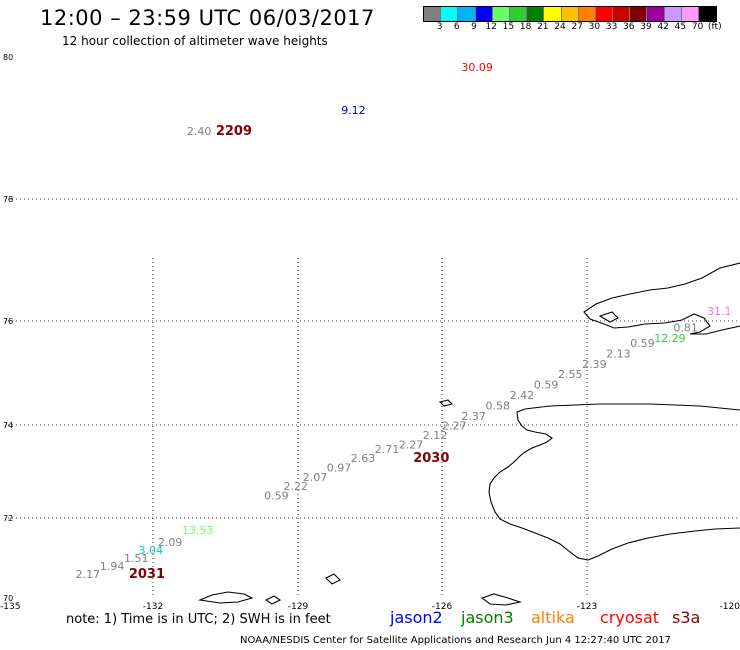 This screenshot has width=740, height=650. What do you see at coordinates (614, 482) in the screenshot?
I see `coastline-mainland` at bounding box center [614, 482].